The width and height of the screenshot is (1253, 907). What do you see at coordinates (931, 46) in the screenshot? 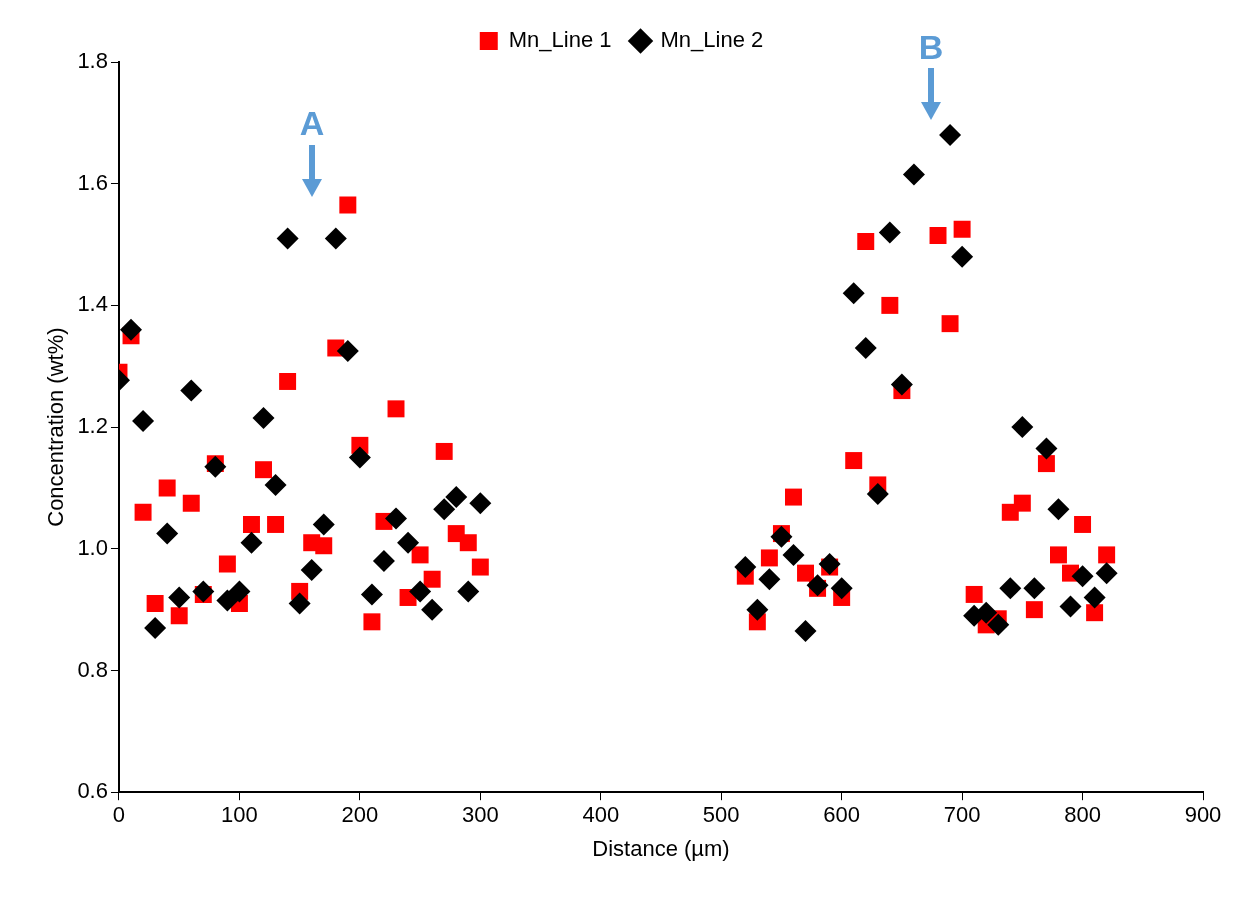
I see `annotation: B` at bounding box center [931, 46].